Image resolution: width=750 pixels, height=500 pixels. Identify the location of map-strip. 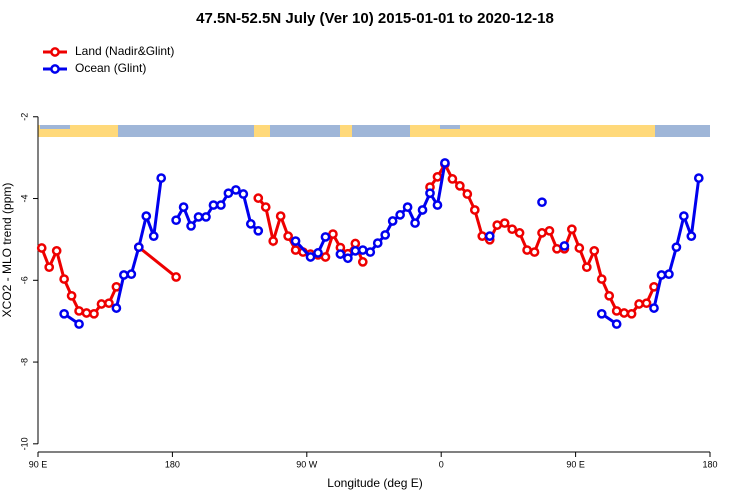
(374, 131).